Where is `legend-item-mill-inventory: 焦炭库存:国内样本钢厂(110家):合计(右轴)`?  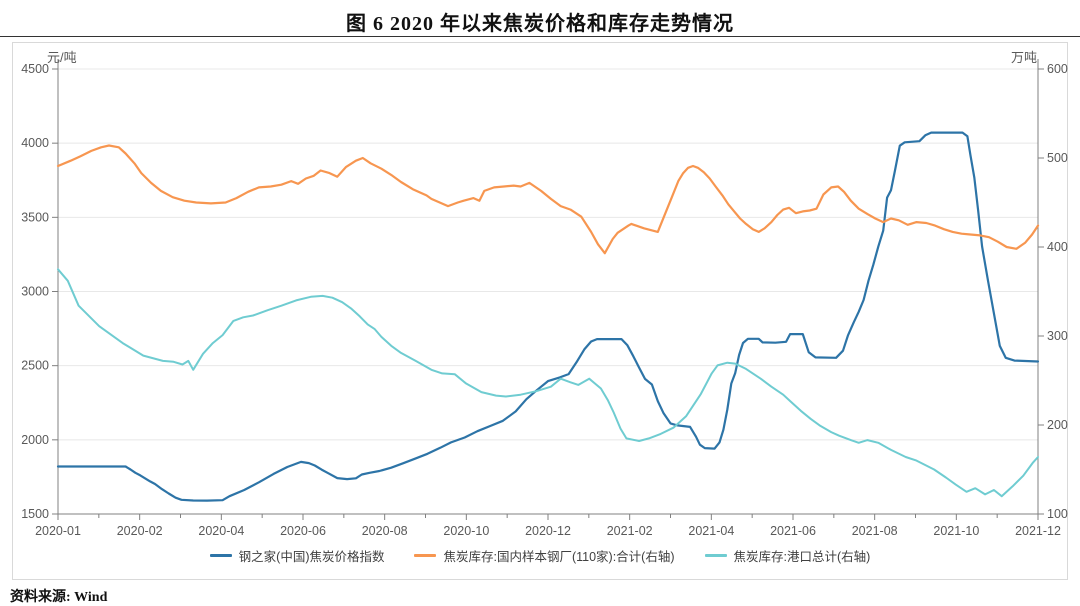
legend-item-mill-inventory: 焦炭库存:国内样本钢厂(110家):合计(右轴) is located at coordinates (544, 555).